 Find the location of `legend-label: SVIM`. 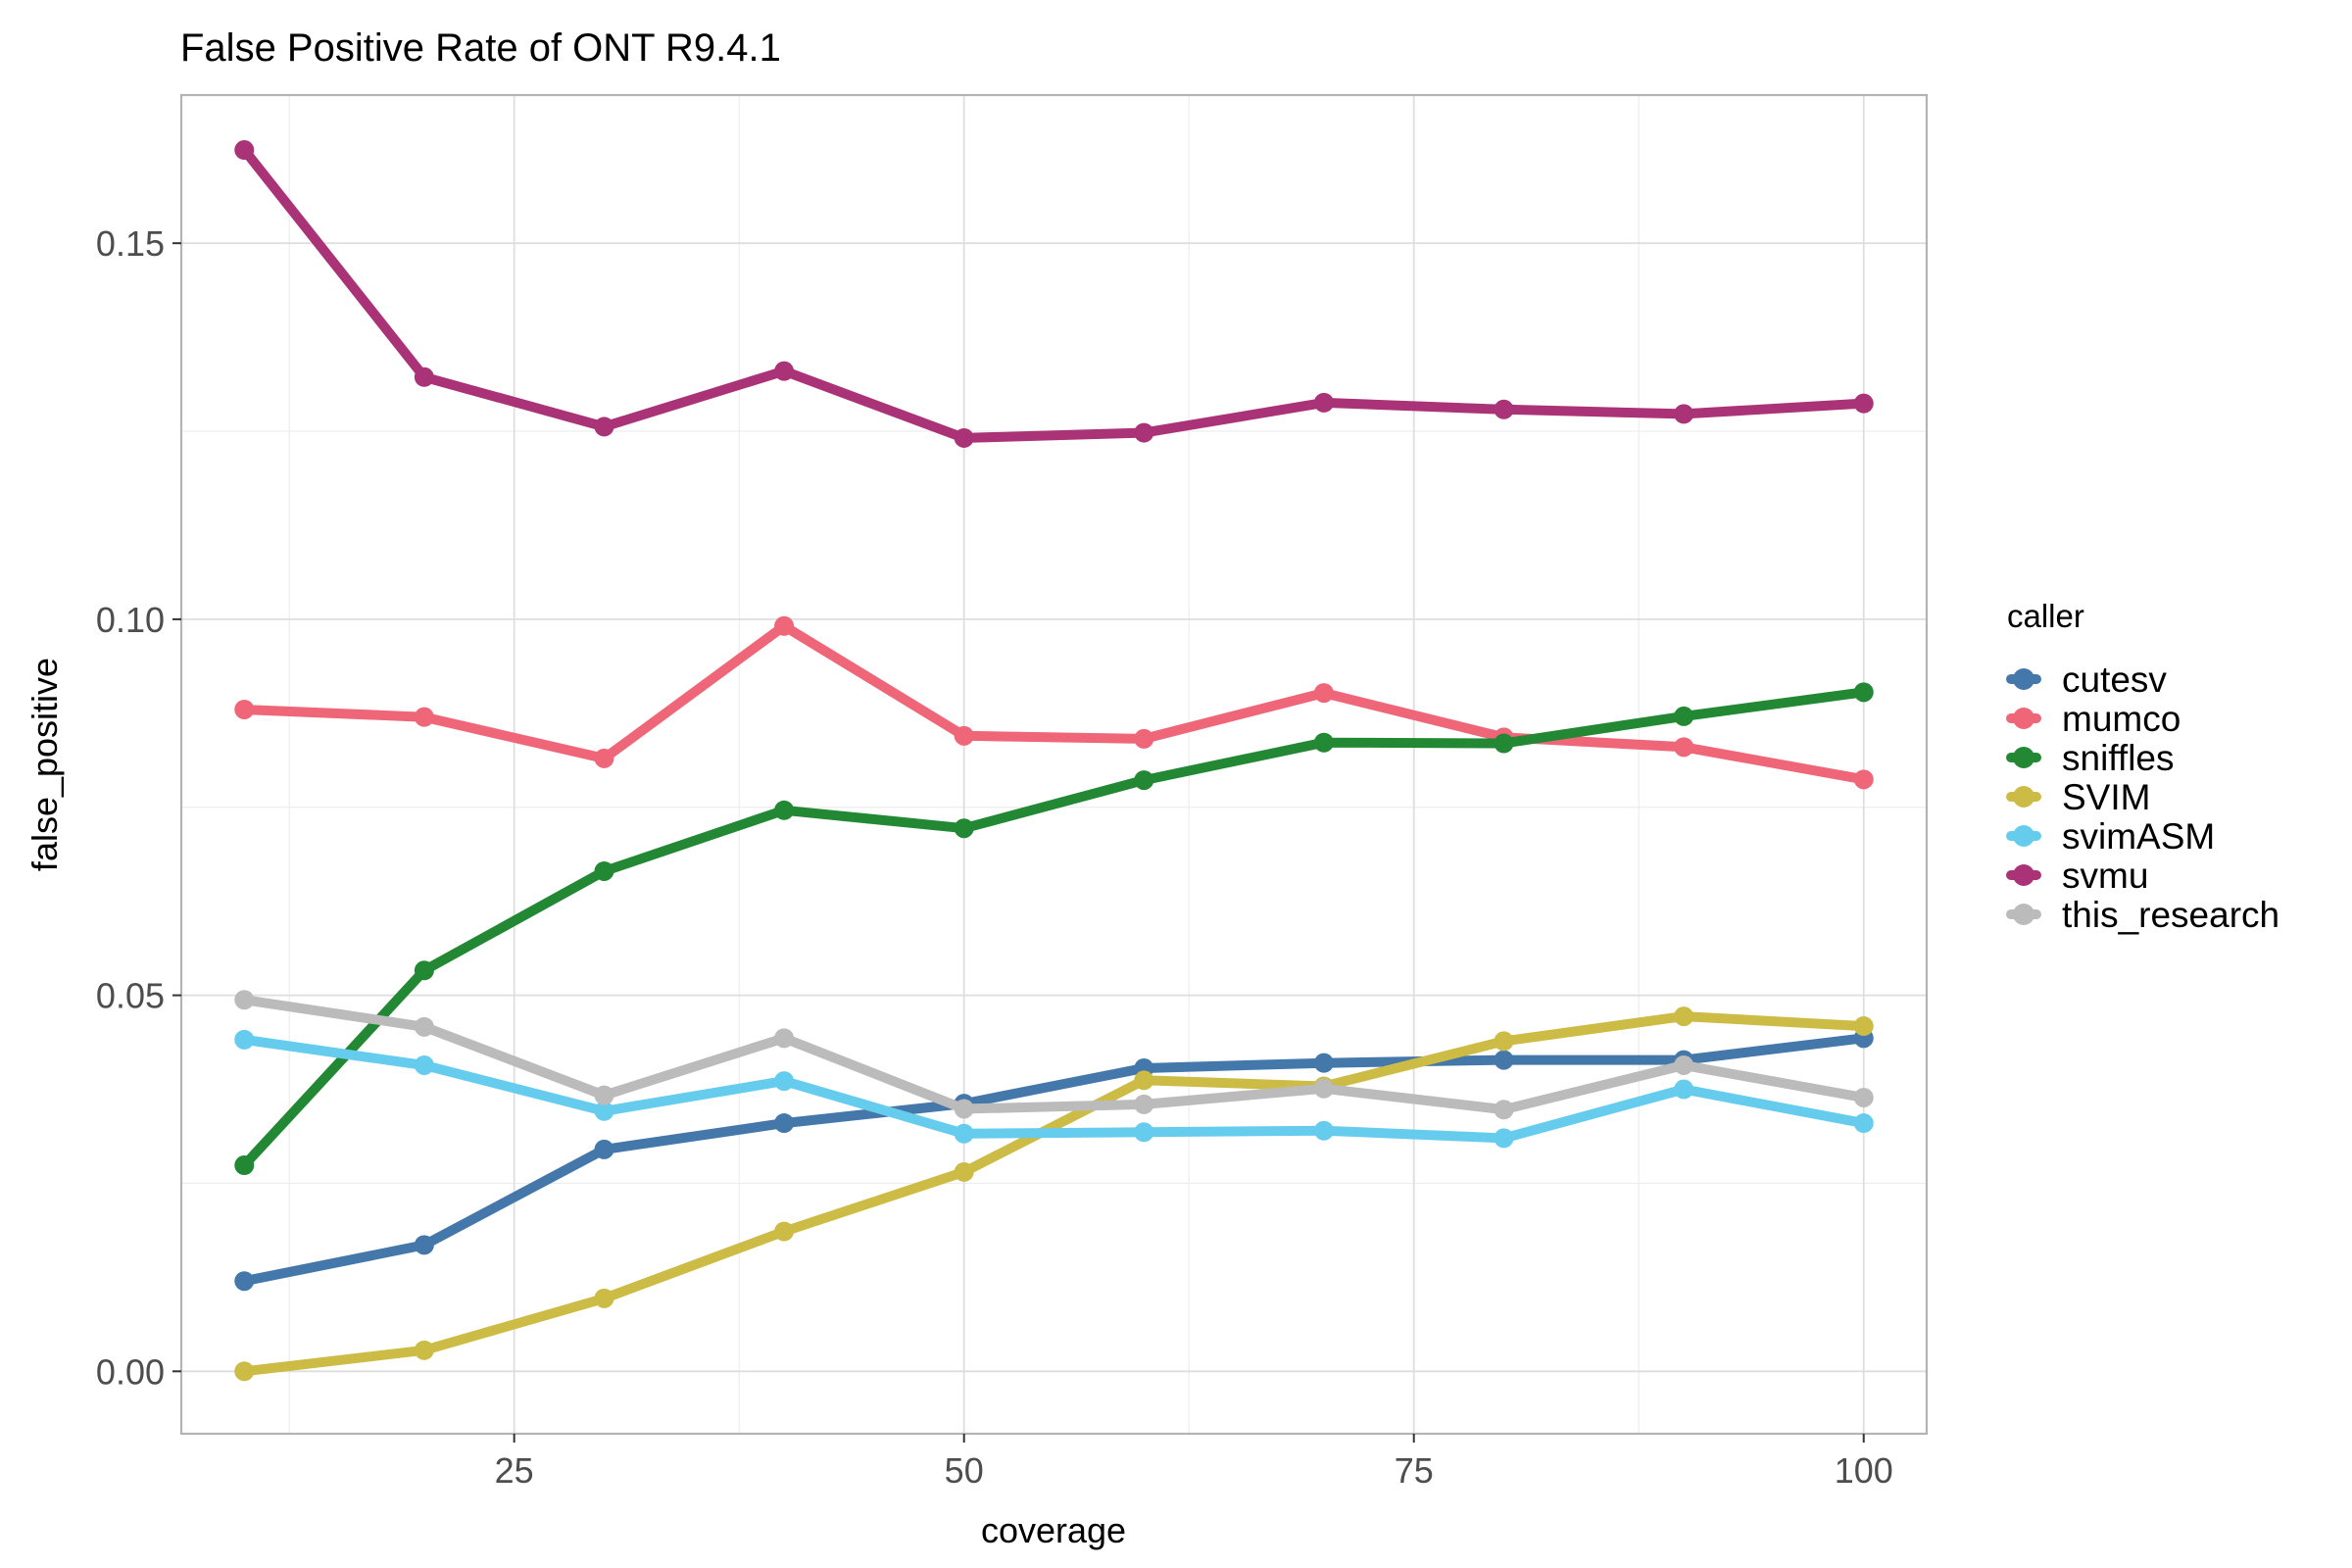

legend-label: SVIM is located at coordinates (2106, 797).